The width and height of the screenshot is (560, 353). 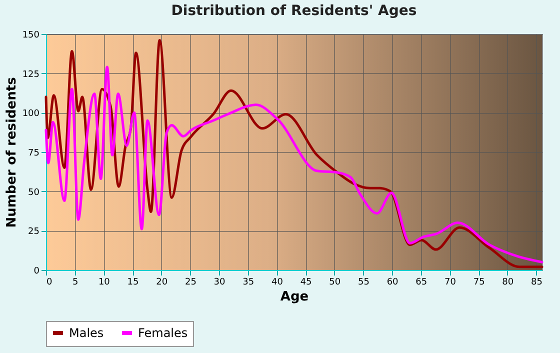 What do you see at coordinates (220, 283) in the screenshot?
I see `x-tick-label: 30` at bounding box center [220, 283].